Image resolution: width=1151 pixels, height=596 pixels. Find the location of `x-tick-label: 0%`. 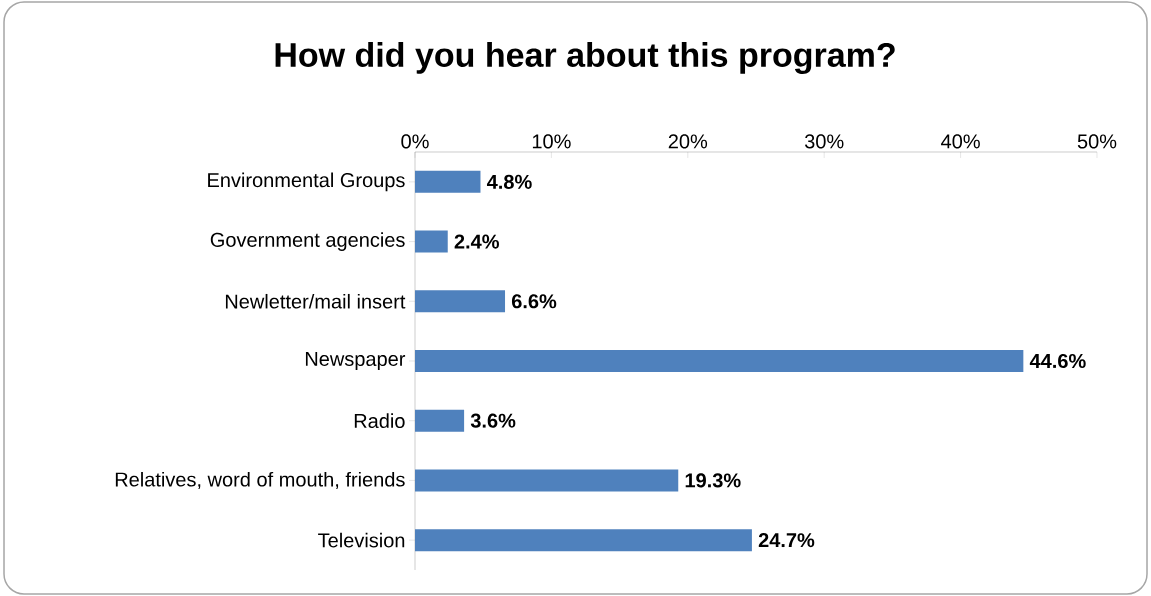

x-tick-label: 0% is located at coordinates (415, 141).